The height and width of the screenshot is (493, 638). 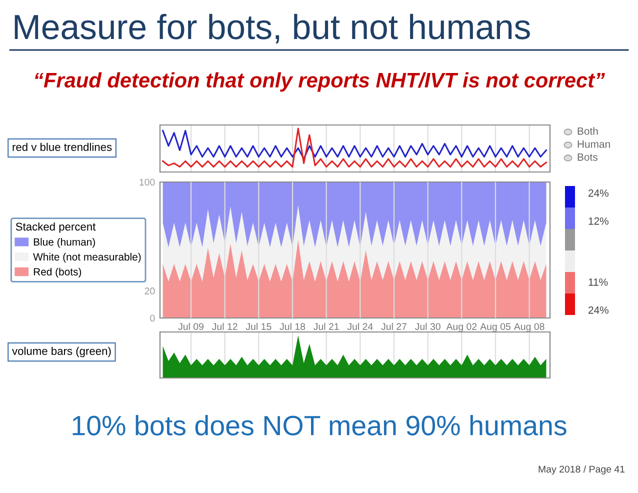 What do you see at coordinates (64, 243) in the screenshot?
I see `legend-label: Blue (human)` at bounding box center [64, 243].